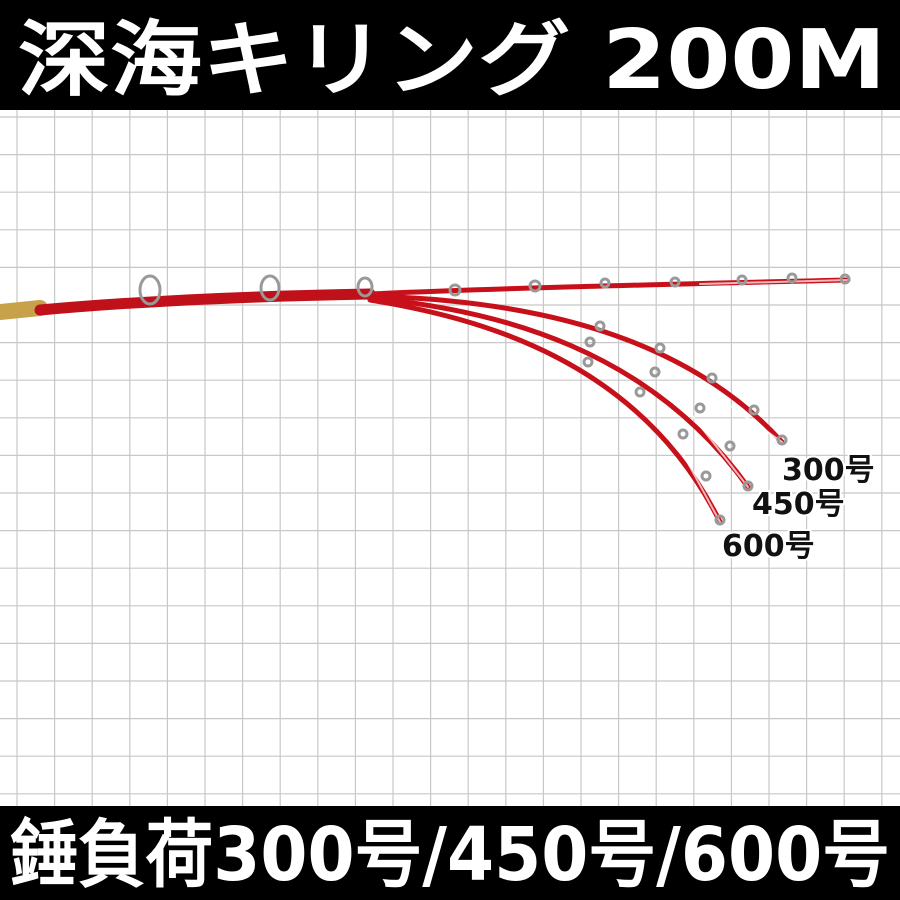 Image resolution: width=900 pixels, height=900 pixels. Describe the element at coordinates (452, 60) in the screenshot. I see `title: 深海キリング 200M` at that location.